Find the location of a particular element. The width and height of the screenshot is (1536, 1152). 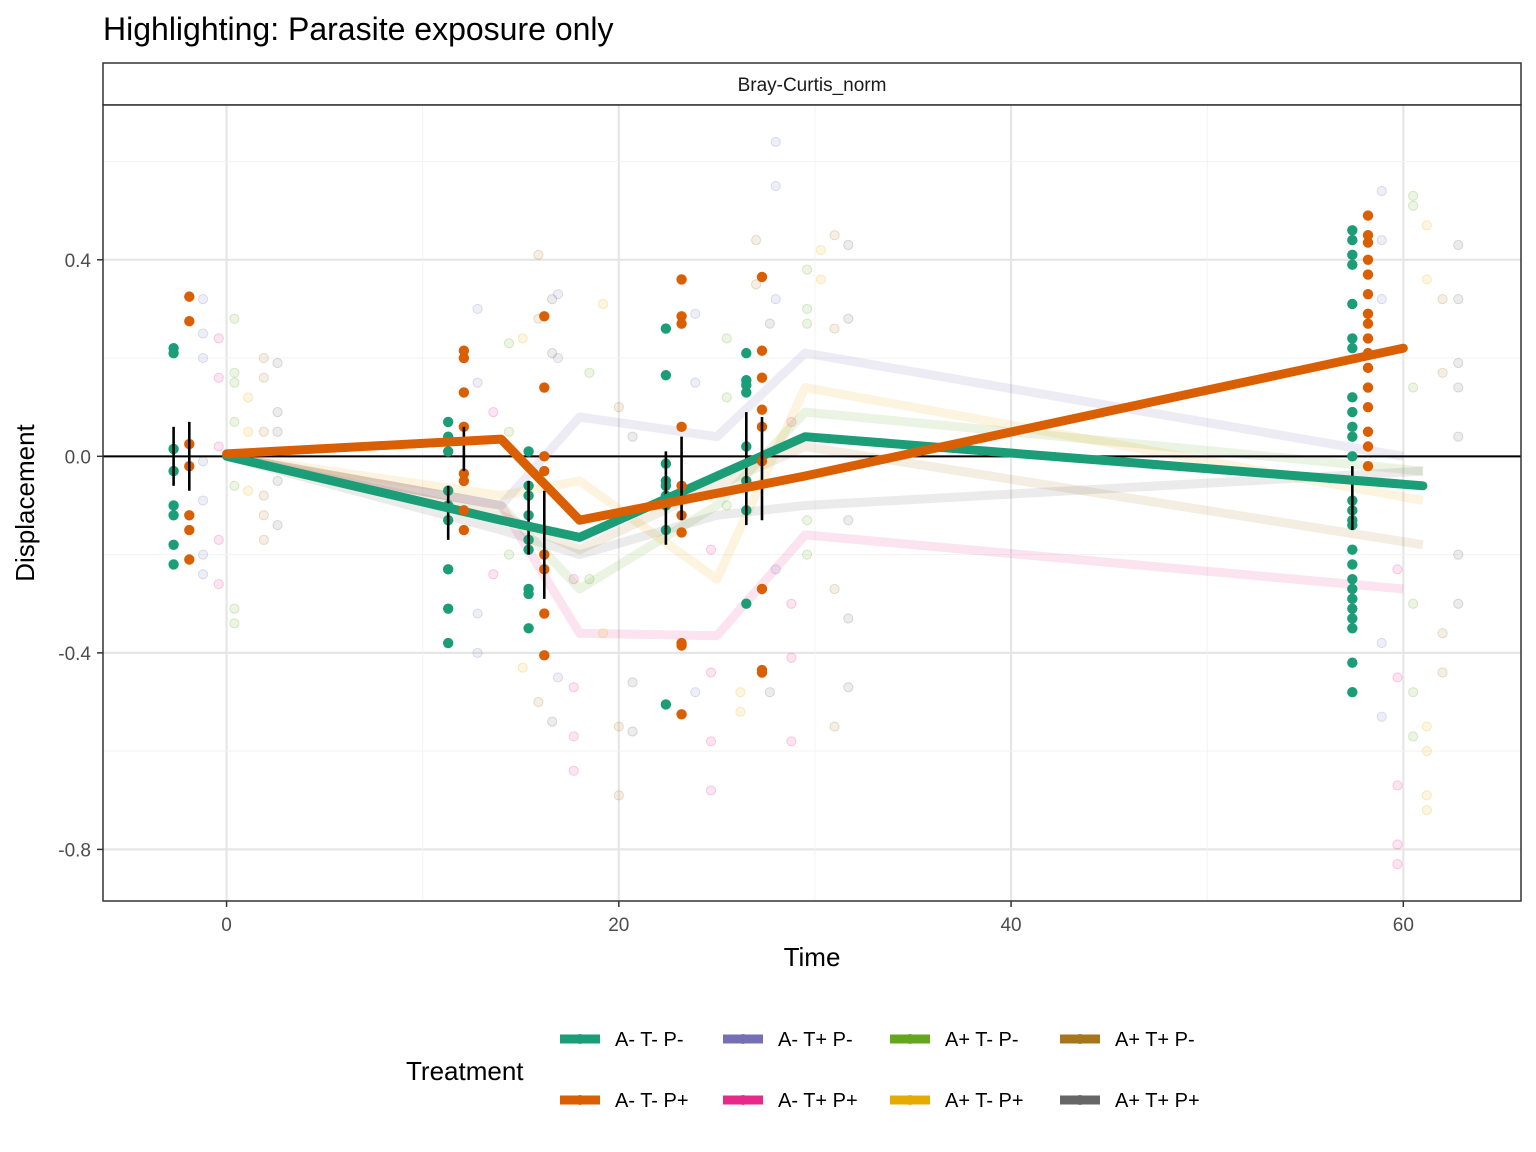

legend-item-aplus-tminus-pminus: A+ T- P- is located at coordinates (954, 1040).